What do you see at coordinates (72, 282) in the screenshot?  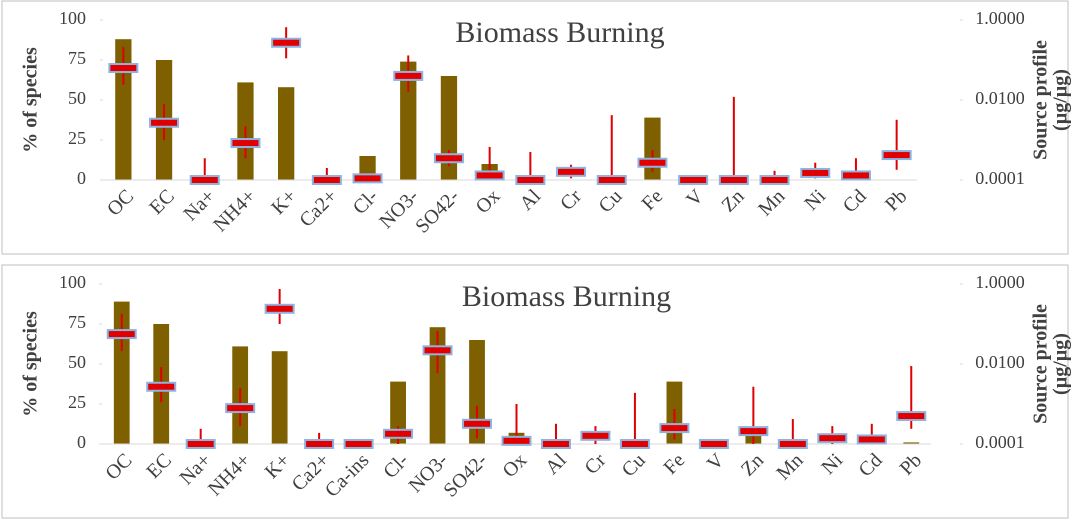 I see `y-tick-label: 100` at bounding box center [72, 282].